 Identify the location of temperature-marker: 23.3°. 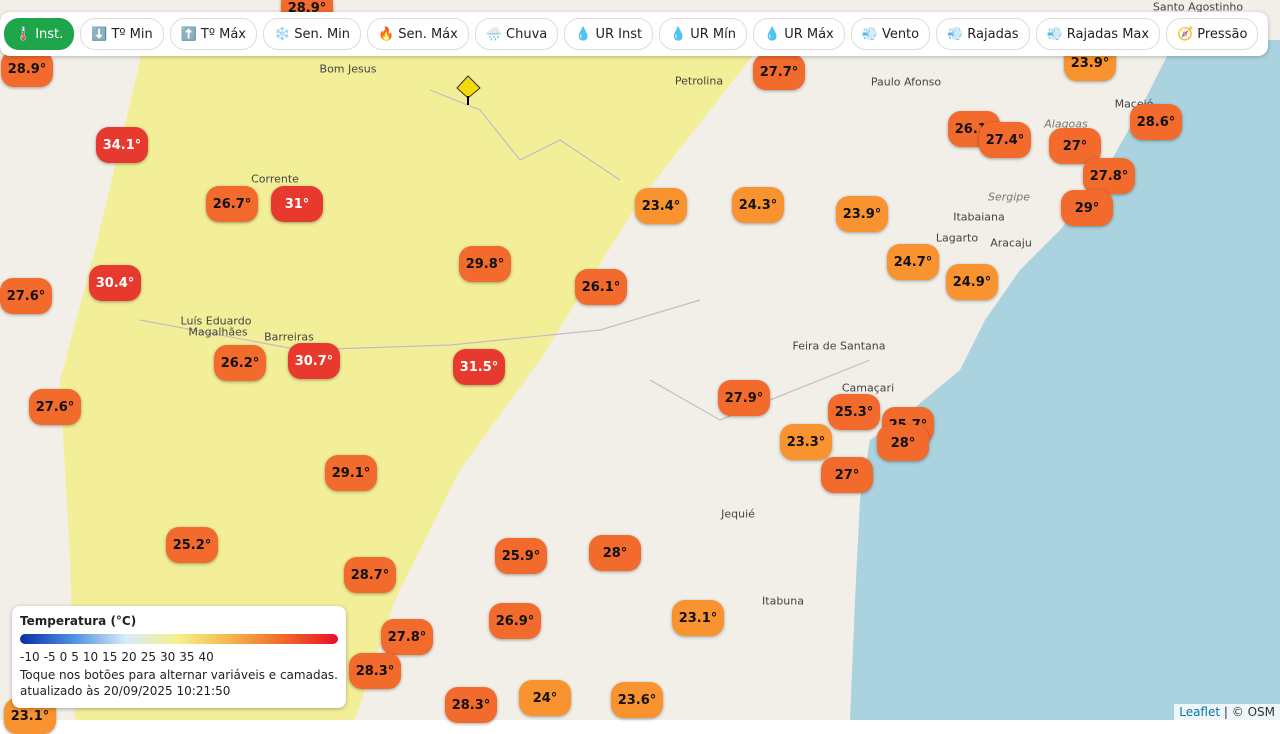
(806, 442).